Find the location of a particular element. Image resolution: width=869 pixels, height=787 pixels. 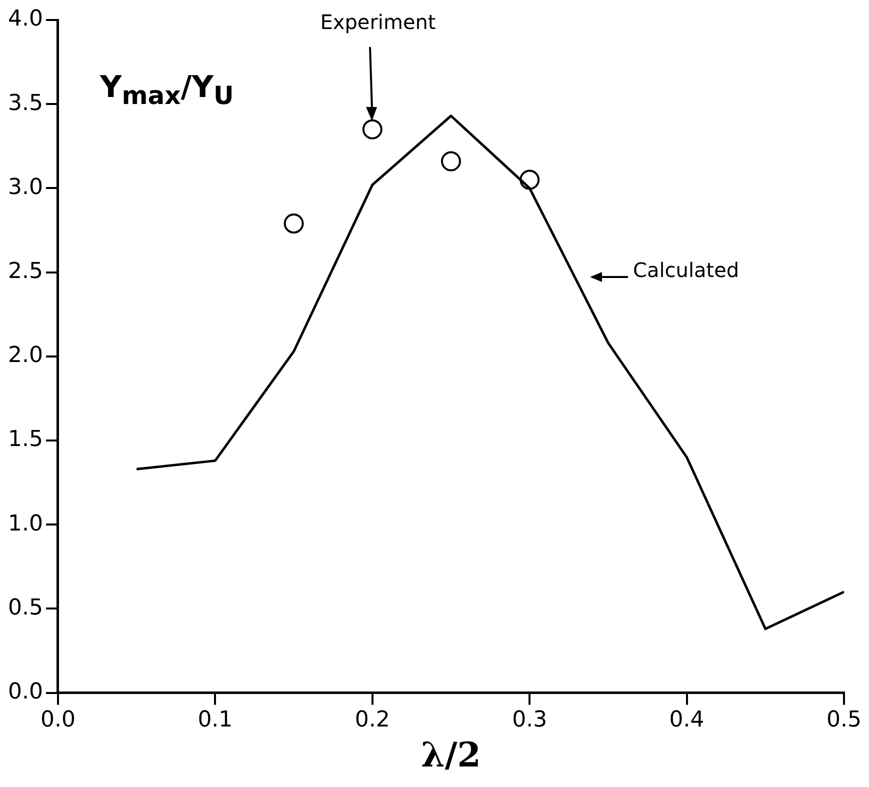

x-tick-label: 0.5 is located at coordinates (844, 720).